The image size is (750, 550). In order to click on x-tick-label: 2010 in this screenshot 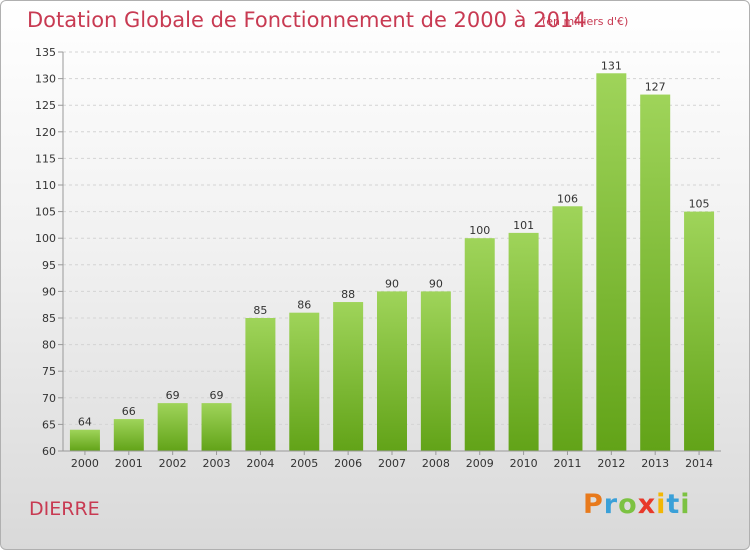, I will do `click(524, 463)`.